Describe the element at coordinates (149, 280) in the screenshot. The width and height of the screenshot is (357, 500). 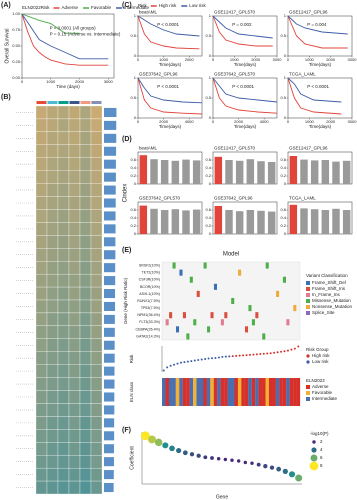
I see `gene-label: CSF3R(10%)` at that location.